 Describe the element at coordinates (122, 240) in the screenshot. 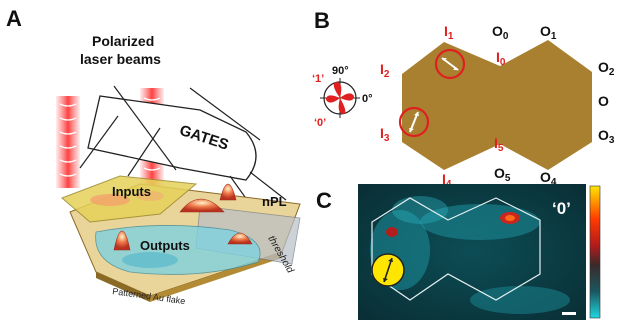

I see `output-peak-left` at that location.